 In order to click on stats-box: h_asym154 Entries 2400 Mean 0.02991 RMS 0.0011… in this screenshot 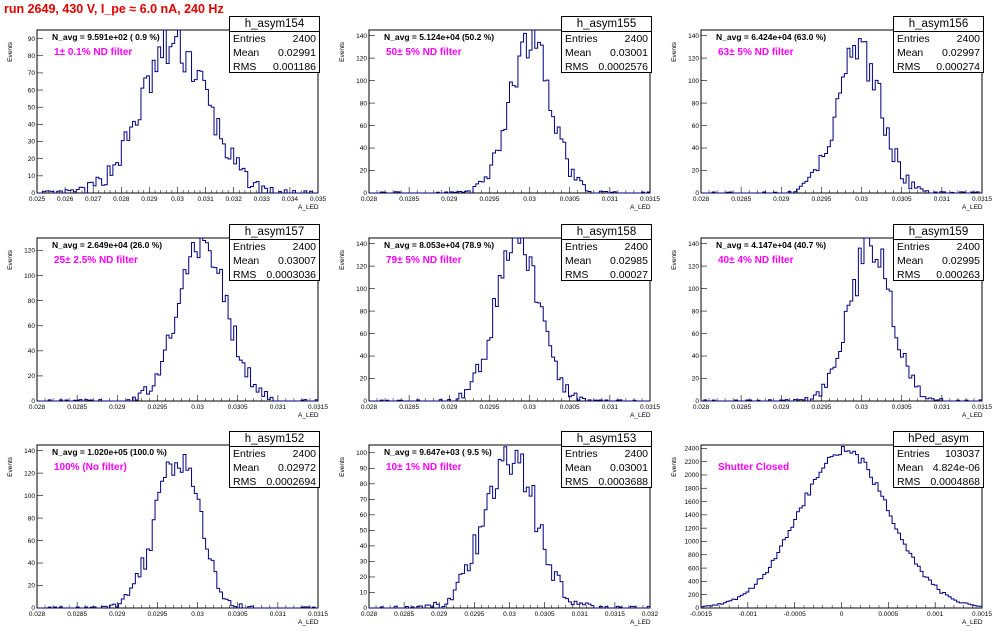, I will do `click(274, 44)`.